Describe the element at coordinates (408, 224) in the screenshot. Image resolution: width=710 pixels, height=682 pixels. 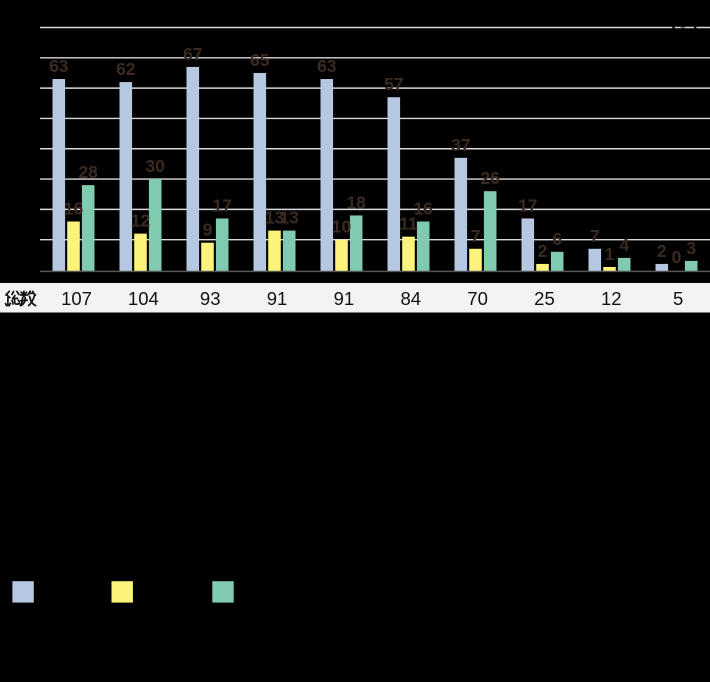
I see `svg-text: 11` at that location.